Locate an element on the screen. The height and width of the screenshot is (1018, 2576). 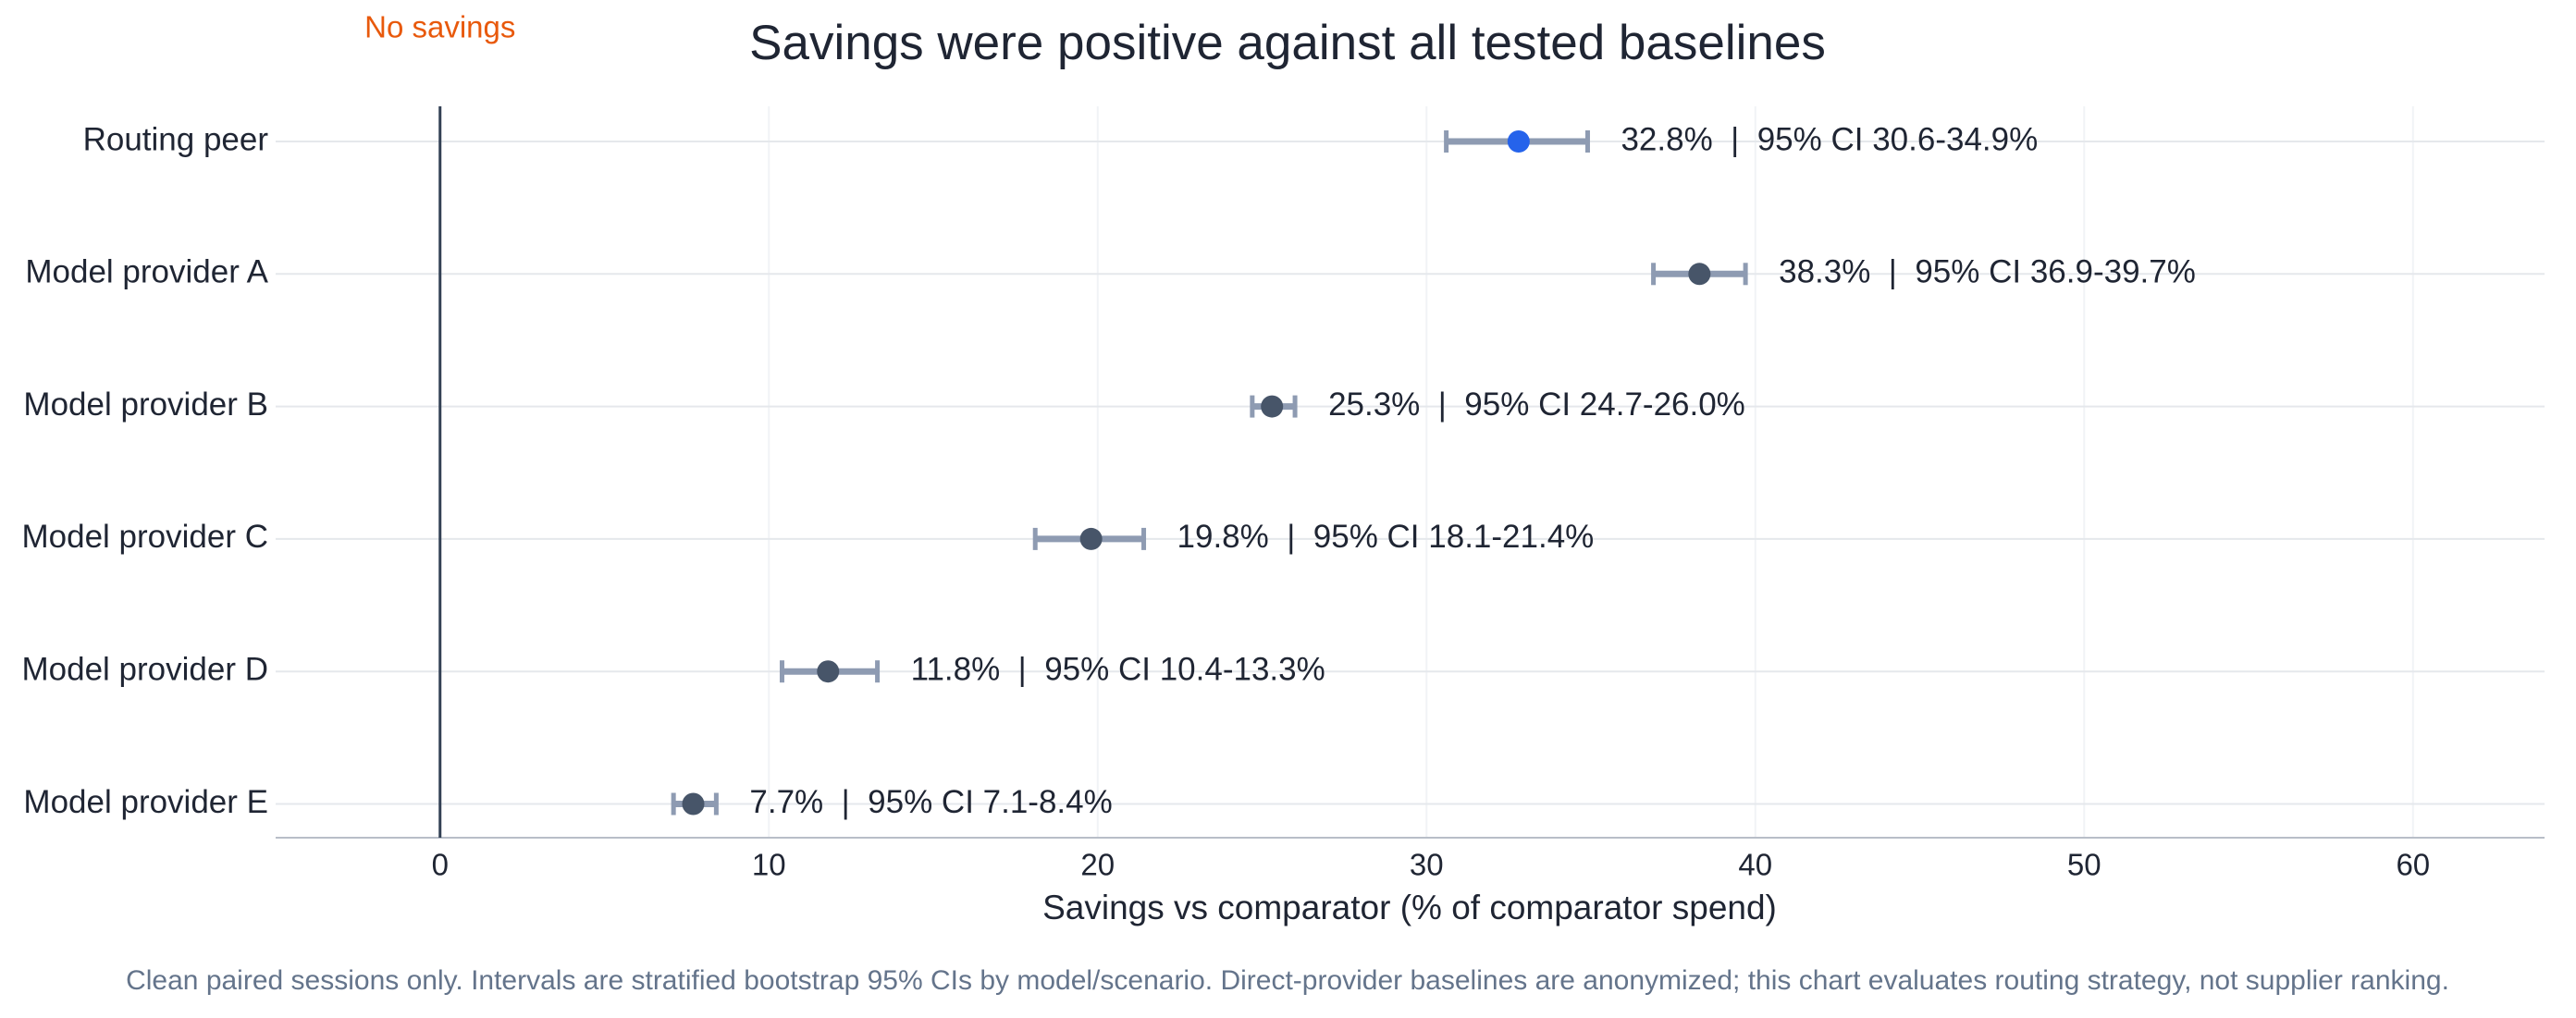
value-label: 11.8% | 95% CI 10.4-13.3% is located at coordinates (1118, 669).